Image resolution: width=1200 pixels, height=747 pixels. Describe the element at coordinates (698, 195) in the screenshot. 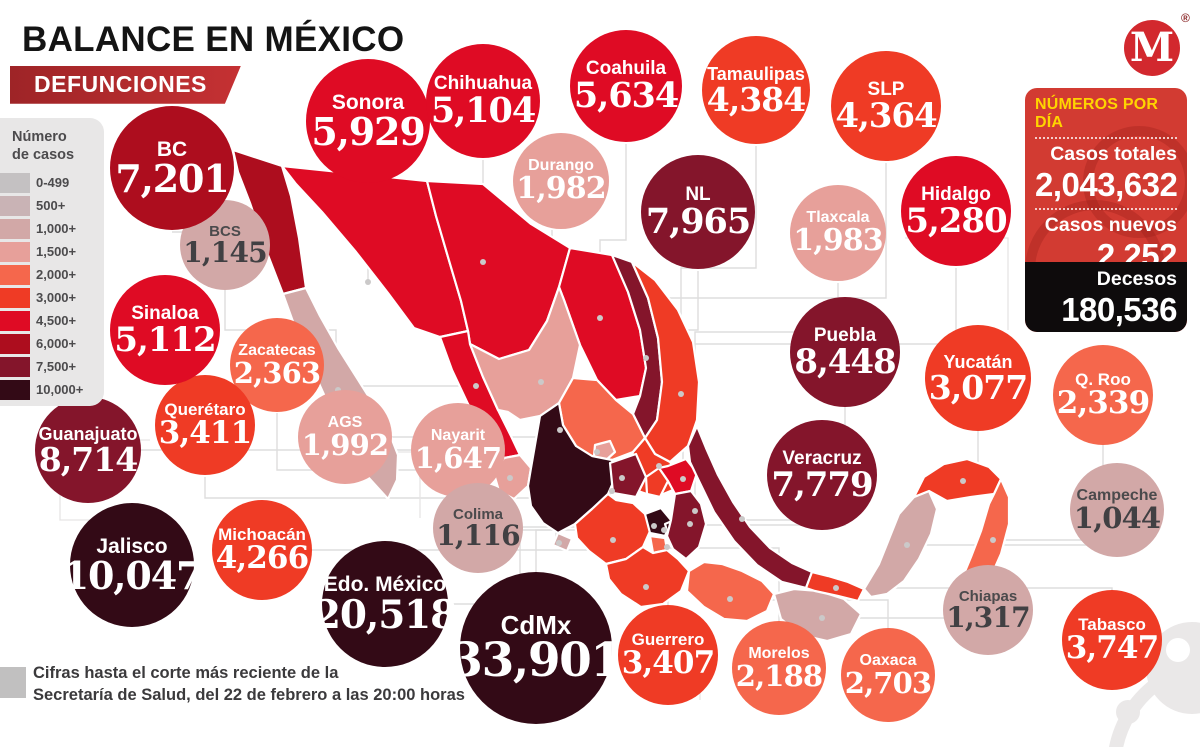

I see `state-name: NL` at that location.